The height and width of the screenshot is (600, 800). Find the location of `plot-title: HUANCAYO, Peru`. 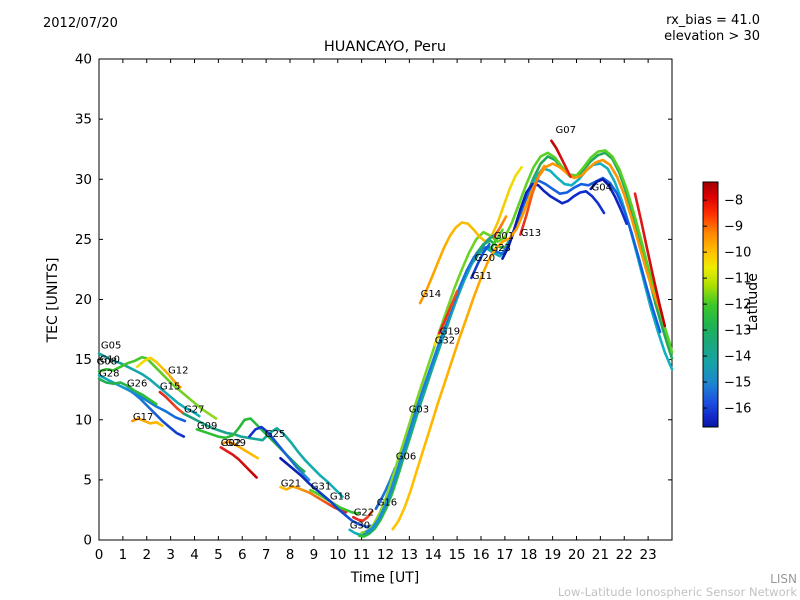

plot-title: HUANCAYO, Peru is located at coordinates (385, 47).